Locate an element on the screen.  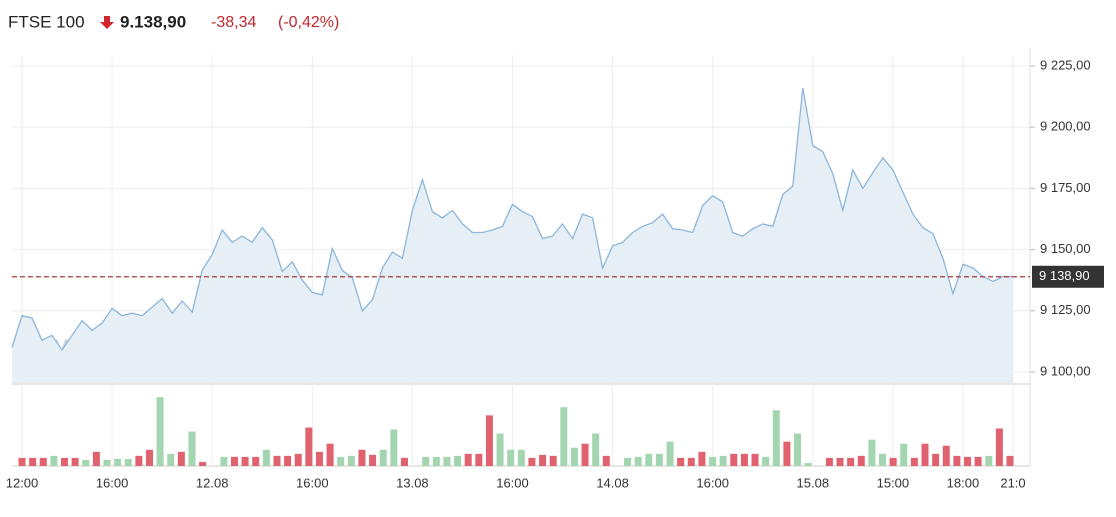
y-tick-label: 9 200,00 is located at coordinates (1065, 126).